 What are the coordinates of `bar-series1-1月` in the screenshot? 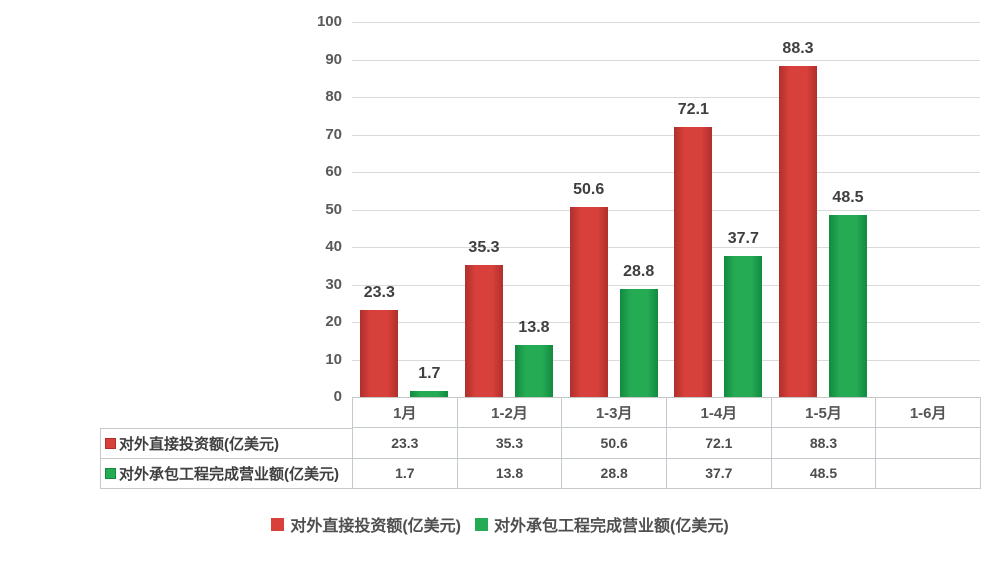 It's located at (379, 353).